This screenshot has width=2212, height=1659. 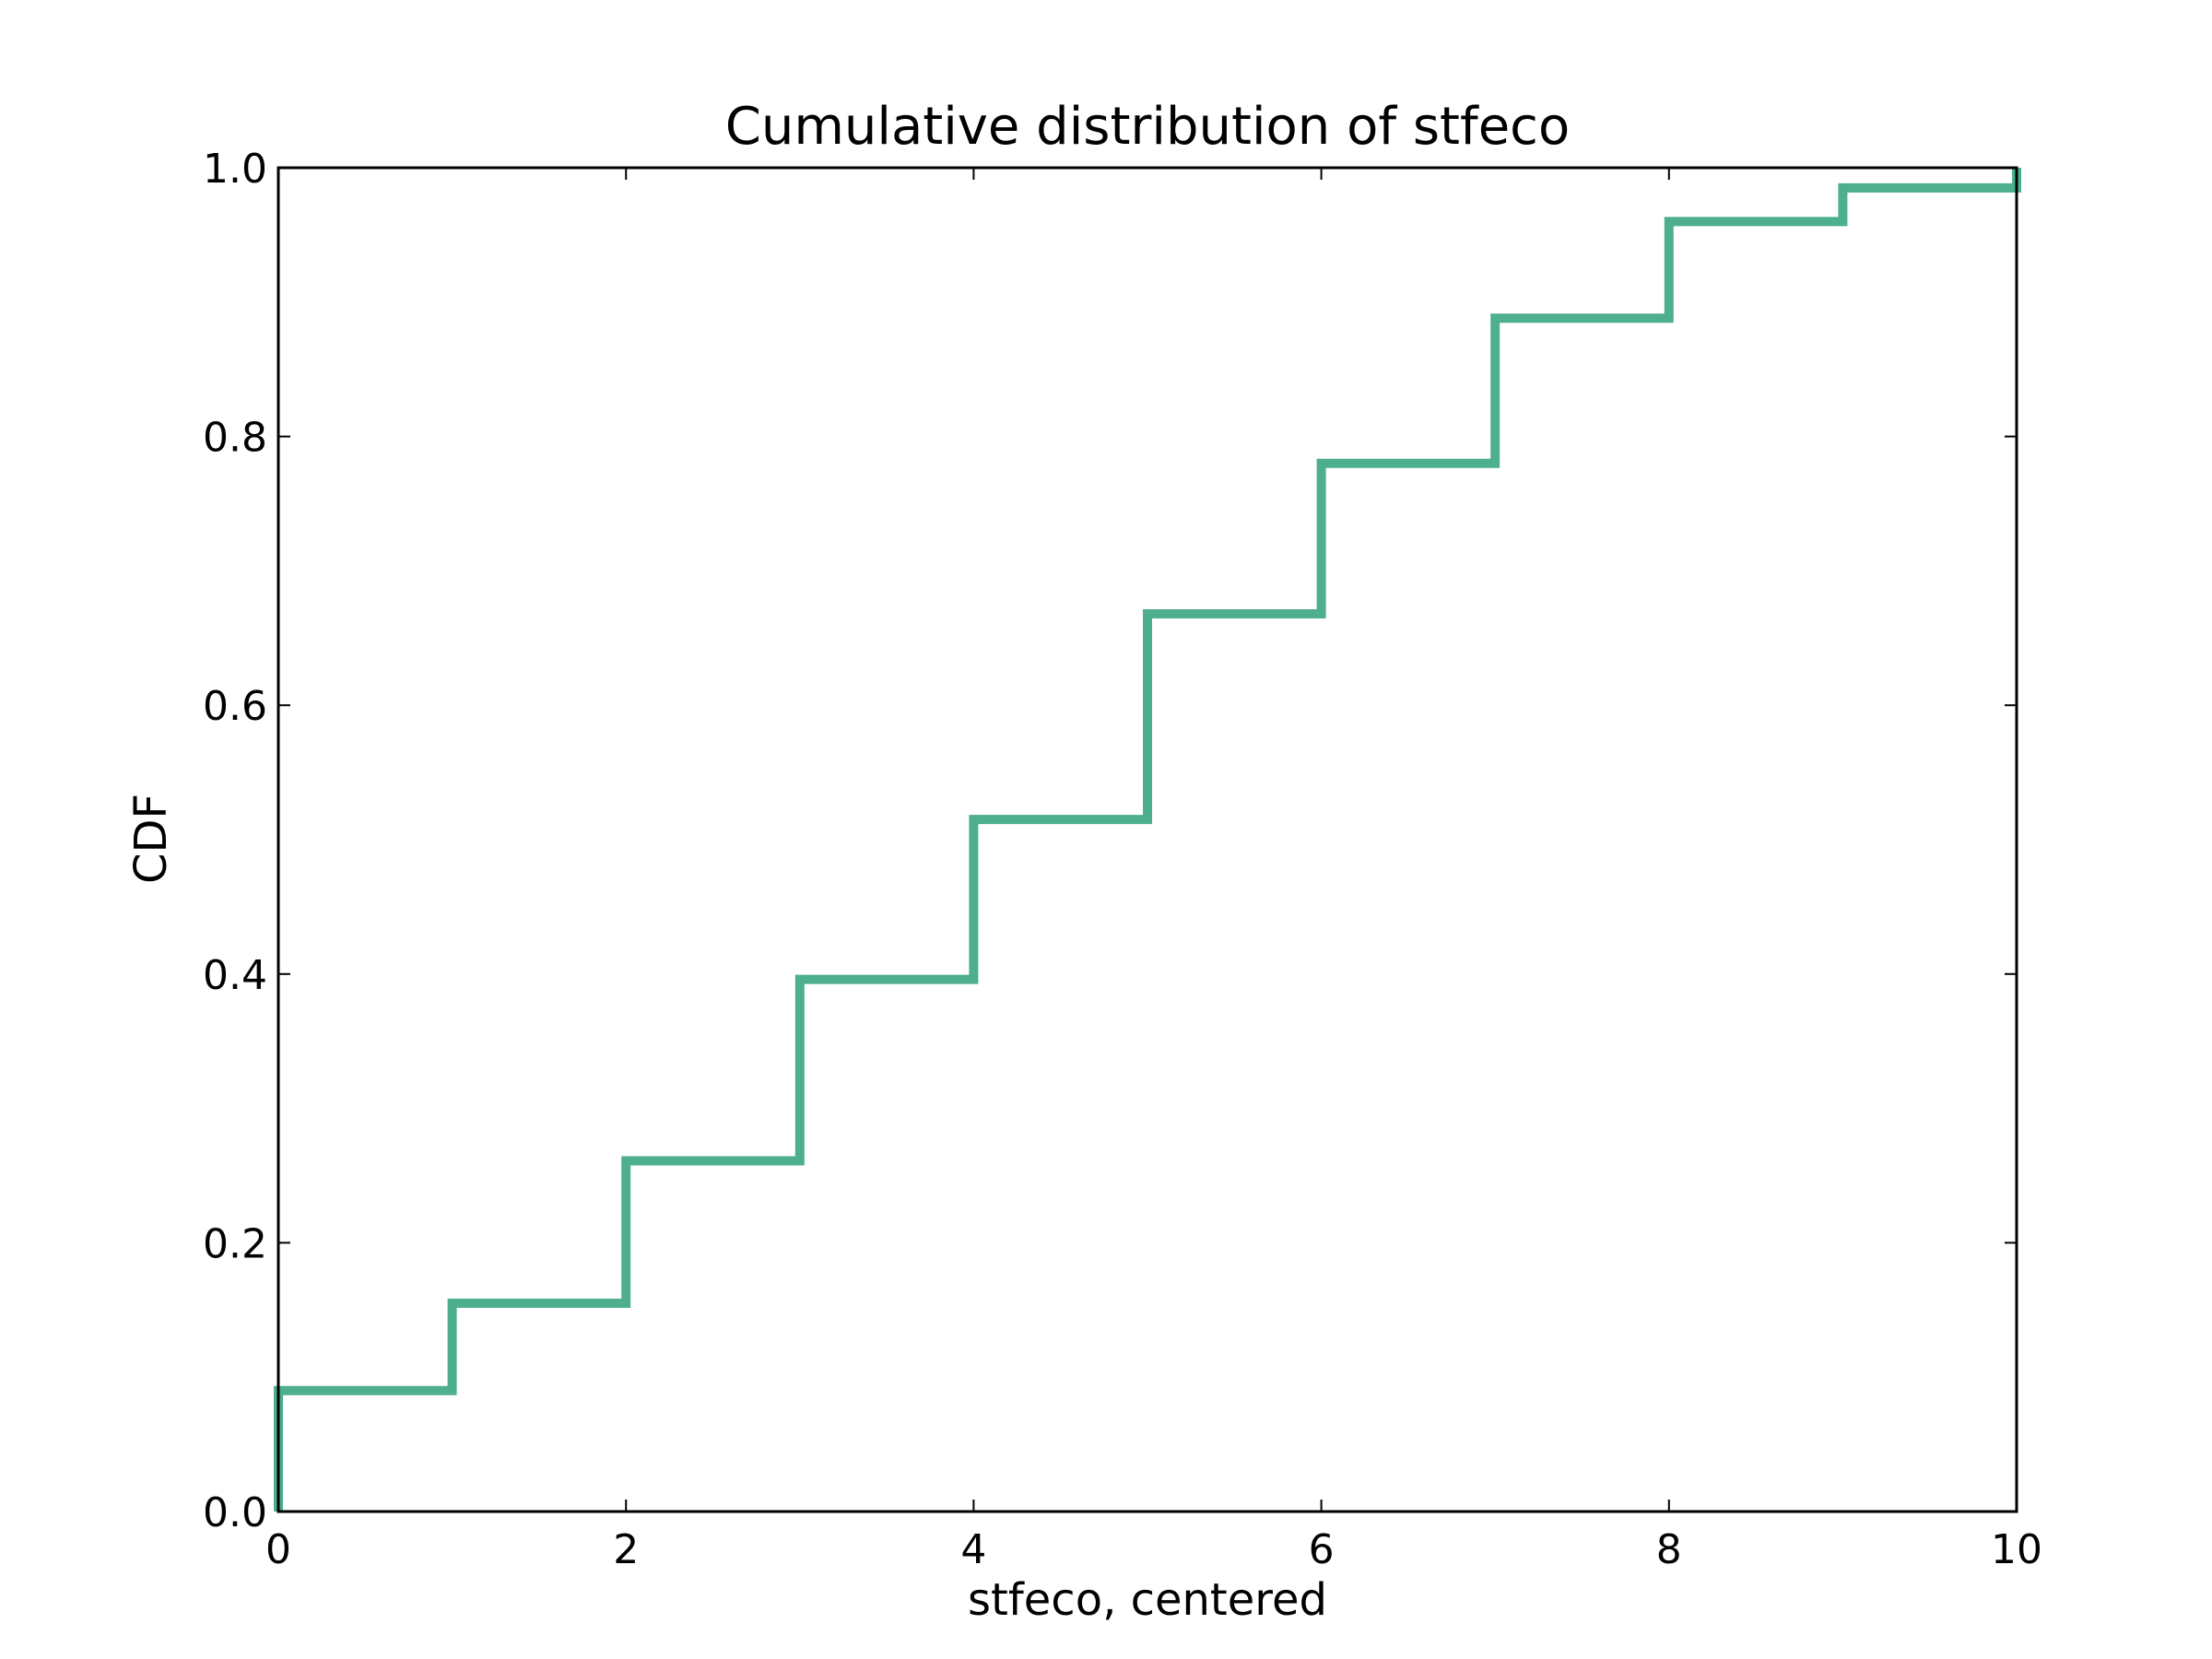 I want to click on x-axis-label: stfeco, centered, so click(x=1147, y=1600).